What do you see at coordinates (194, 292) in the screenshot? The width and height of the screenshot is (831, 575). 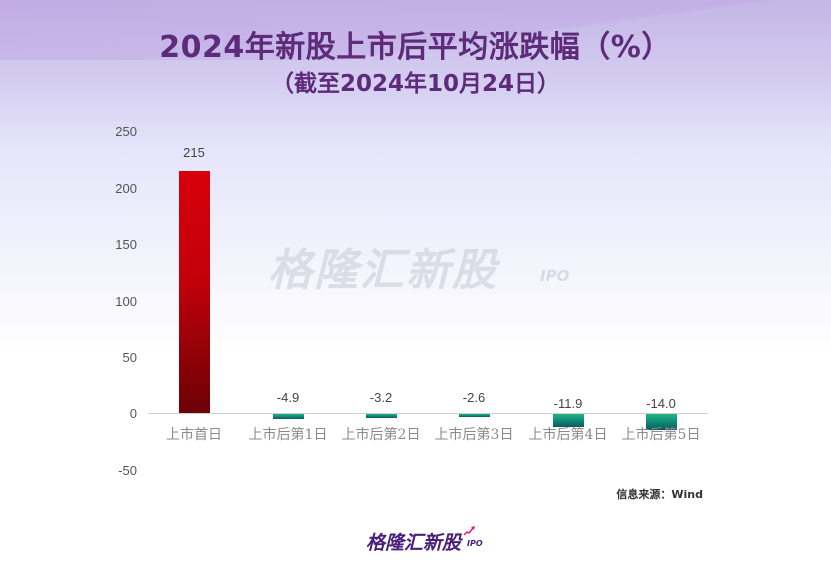 I see `bar-first-day` at bounding box center [194, 292].